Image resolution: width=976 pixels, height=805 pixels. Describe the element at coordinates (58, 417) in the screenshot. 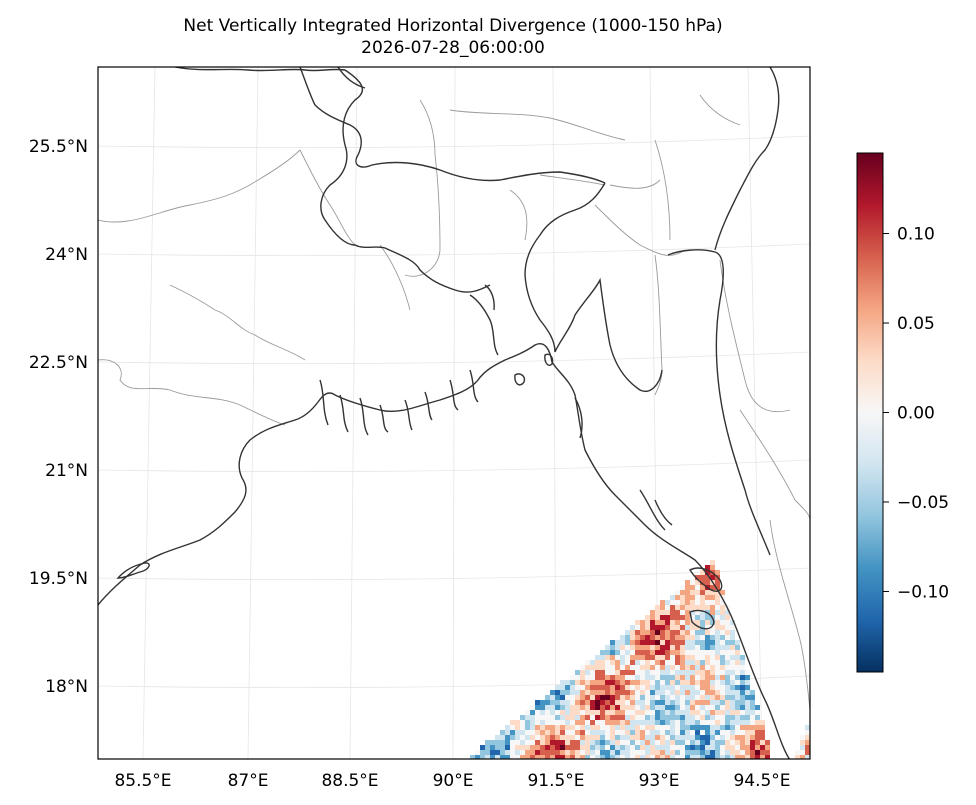

I see `latitude-tick-labels: 25.5°N 24°N 22.5°N 21°N 19.5°N 18°N` at that location.